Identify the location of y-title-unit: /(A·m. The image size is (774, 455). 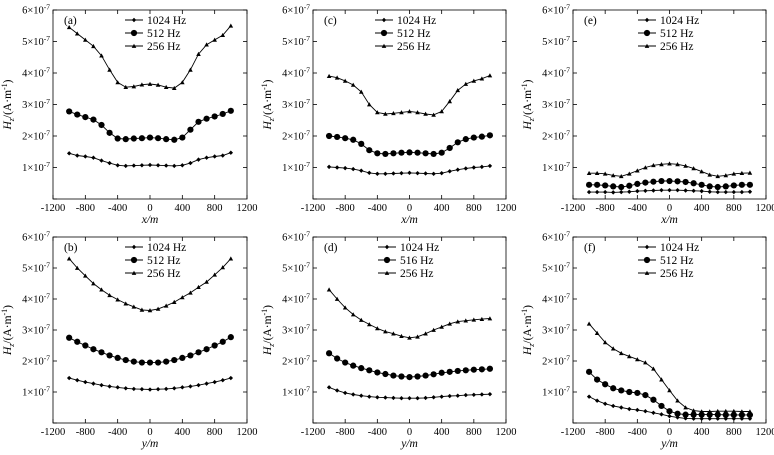
(528, 104).